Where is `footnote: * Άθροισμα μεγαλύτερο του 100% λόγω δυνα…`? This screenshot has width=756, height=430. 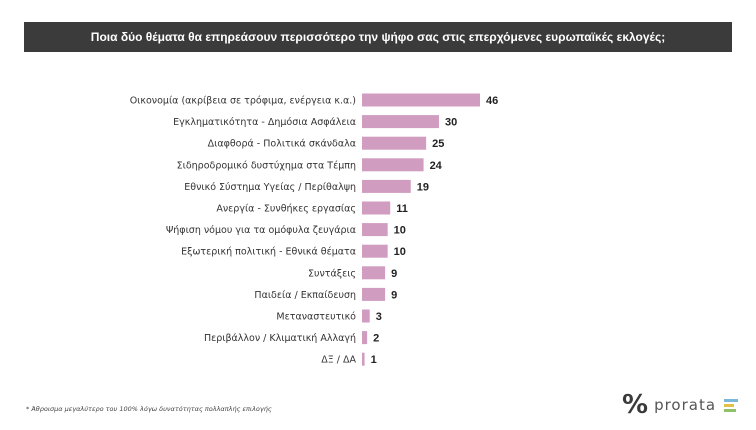 footnote: * Άθροισμα μεγαλύτερο του 100% λόγω δυνα… is located at coordinates (149, 409).